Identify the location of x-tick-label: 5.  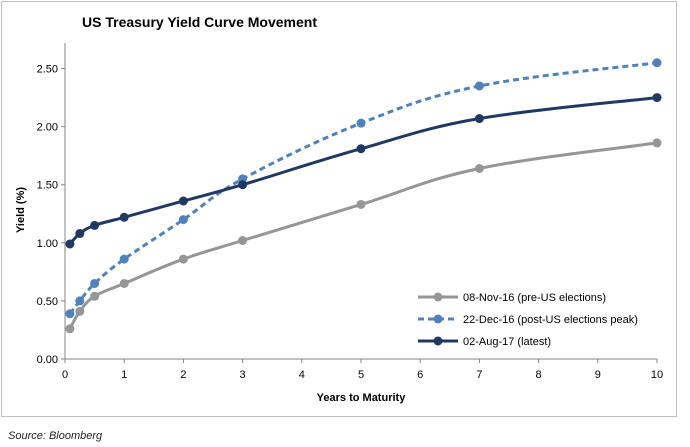
(361, 375).